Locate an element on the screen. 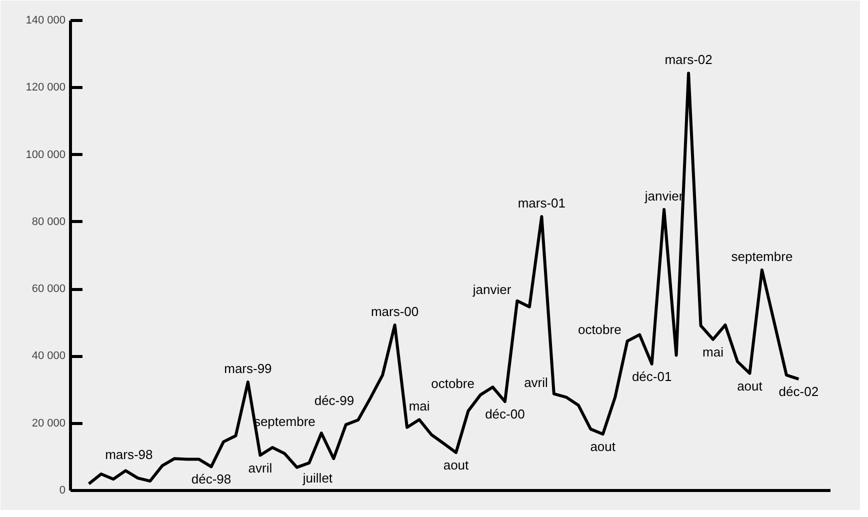 This screenshot has width=868, height=517. data-label: mars-00 is located at coordinates (394, 311).